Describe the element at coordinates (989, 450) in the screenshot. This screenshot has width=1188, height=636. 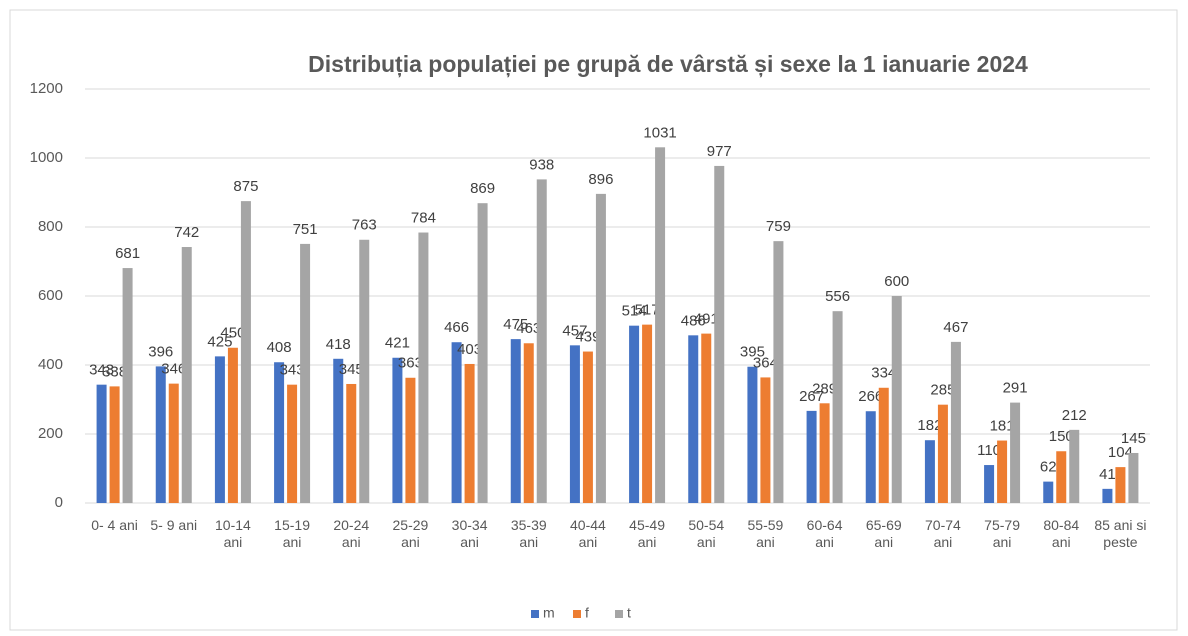
I see `data-label: 110` at that location.